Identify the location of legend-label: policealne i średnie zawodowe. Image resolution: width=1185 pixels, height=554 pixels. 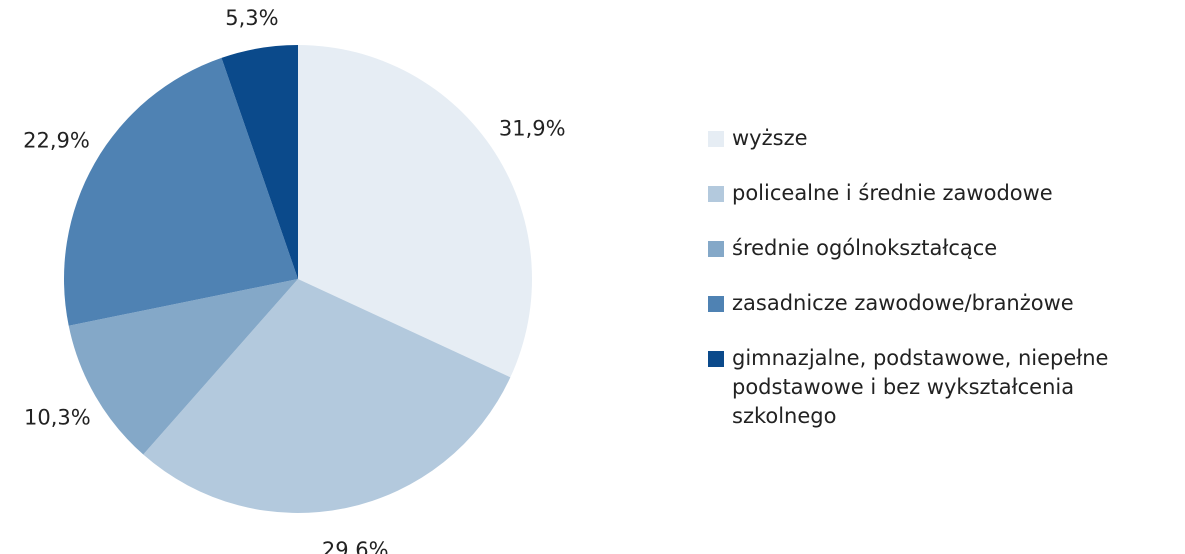
(892, 193).